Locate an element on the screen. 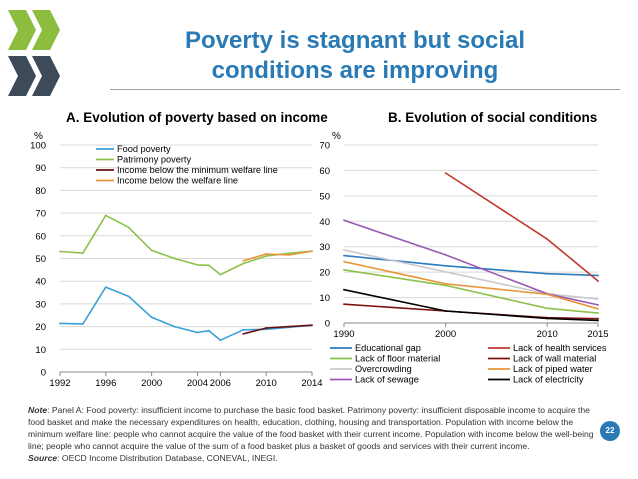 The image size is (638, 479). chart-b-y-tick-label-50: 50 is located at coordinates (324, 196).